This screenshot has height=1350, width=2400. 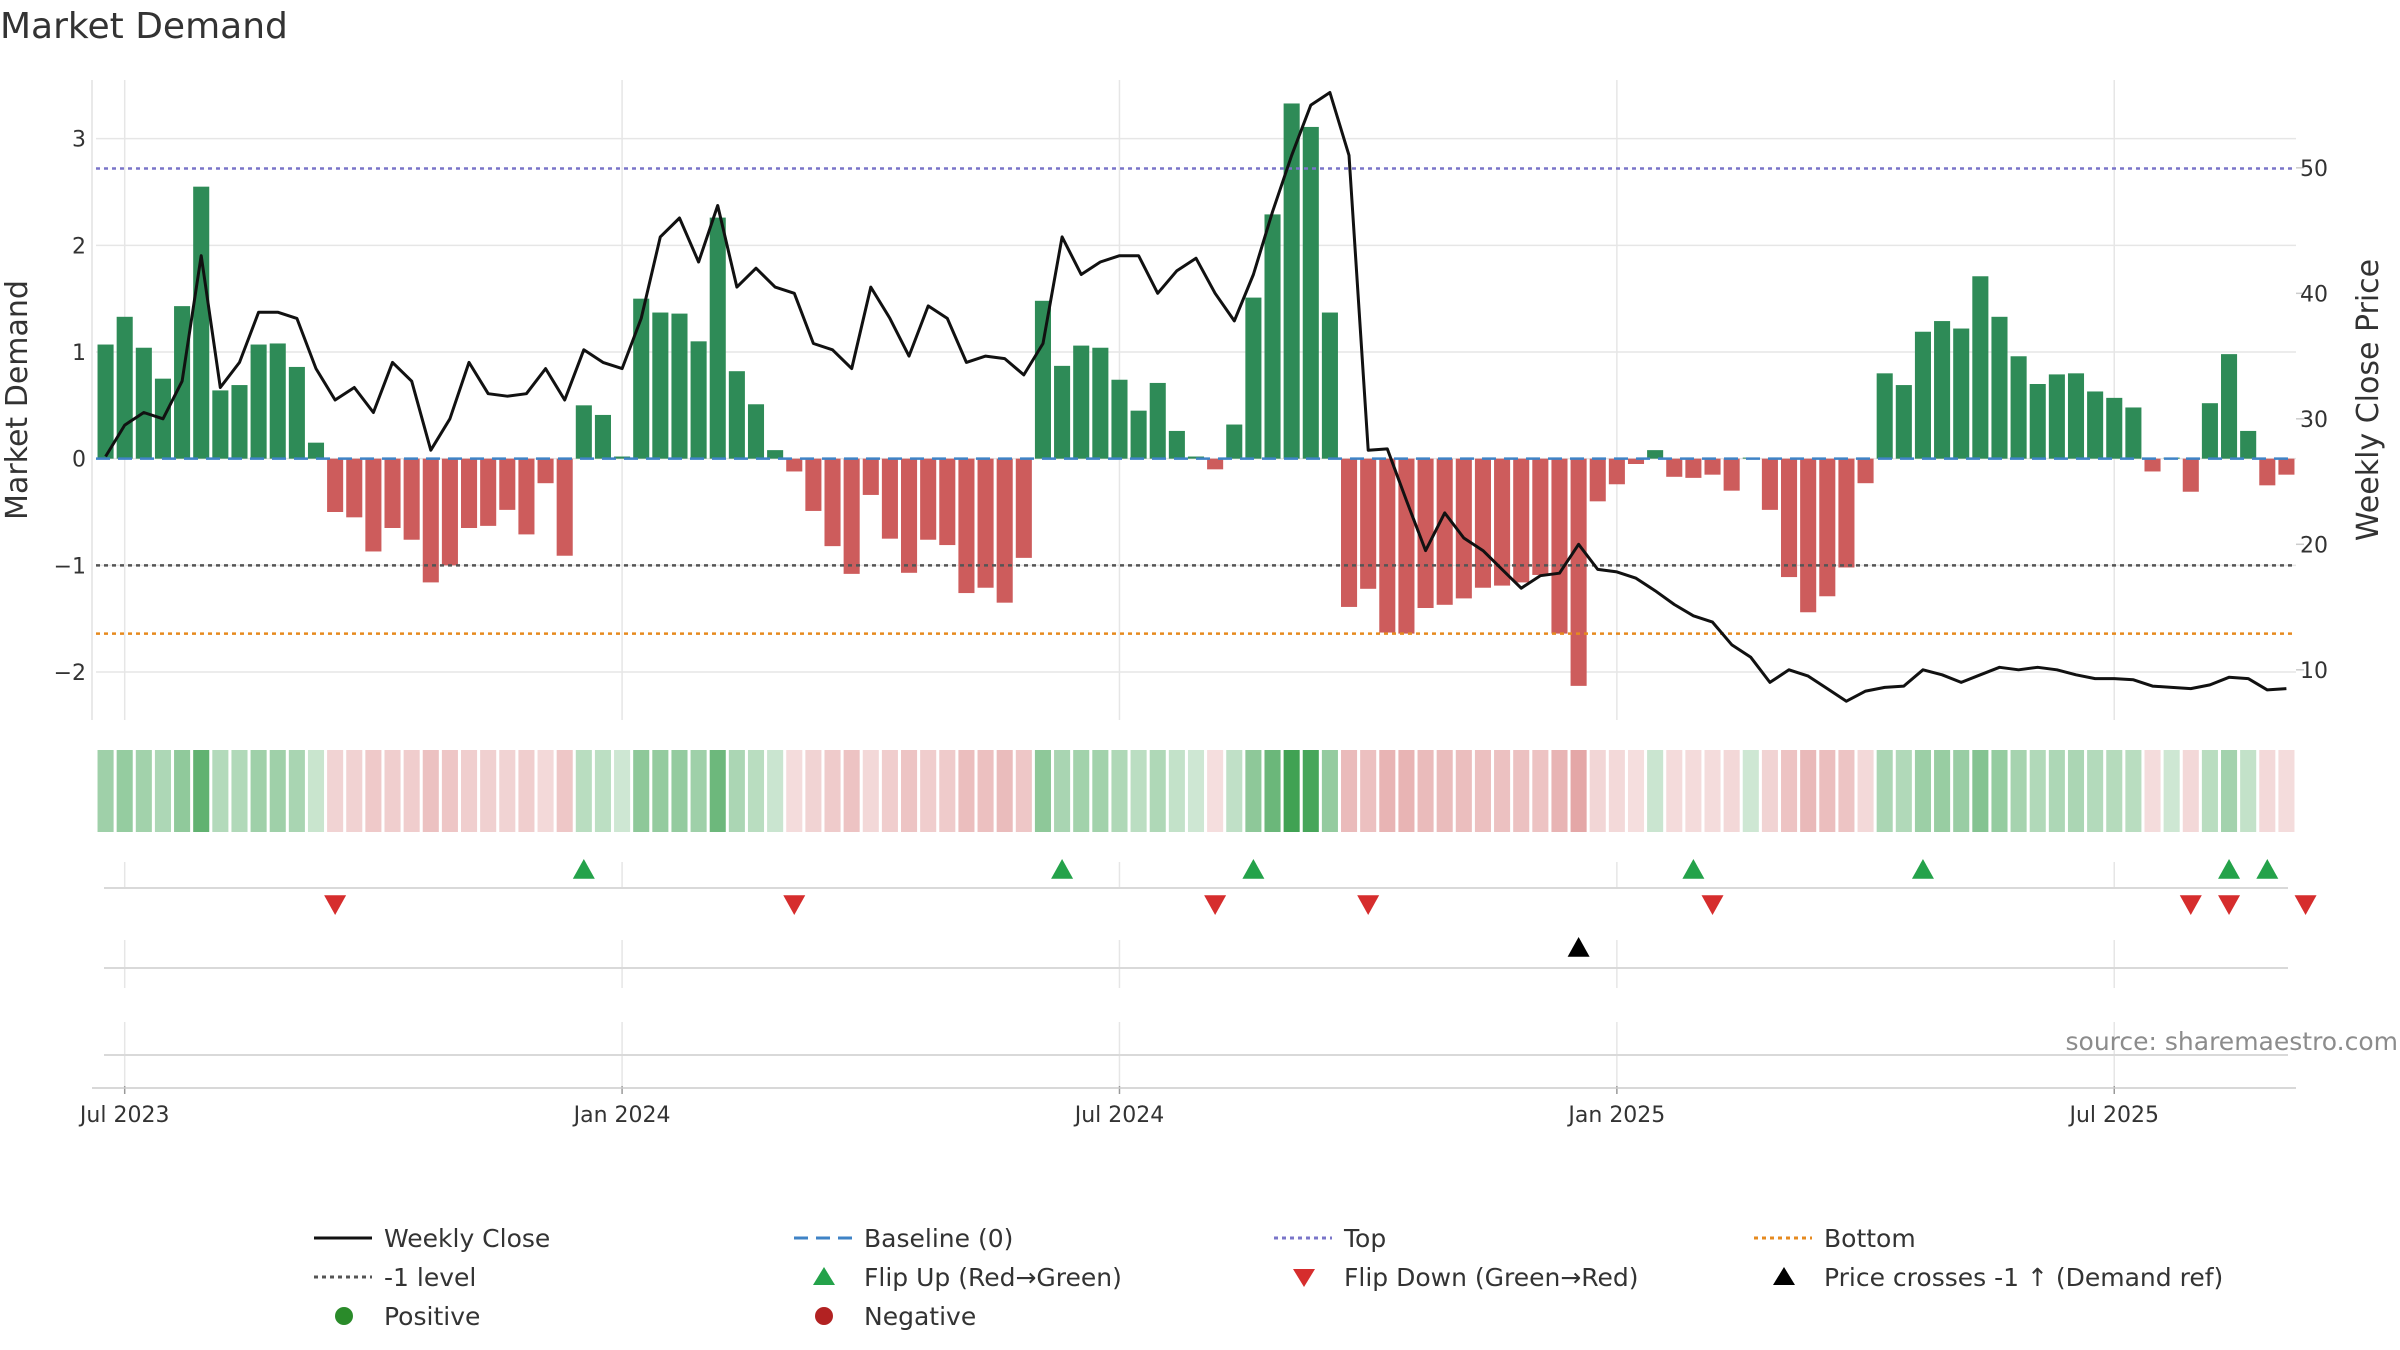 I want to click on legend-item: Baseline (0), so click(x=903, y=1238).